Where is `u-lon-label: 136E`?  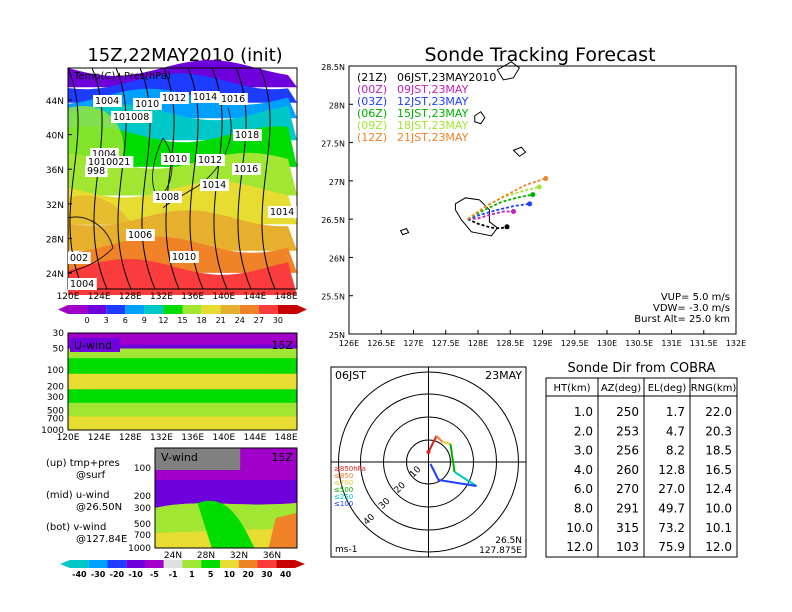 u-lon-label: 136E is located at coordinates (192, 438).